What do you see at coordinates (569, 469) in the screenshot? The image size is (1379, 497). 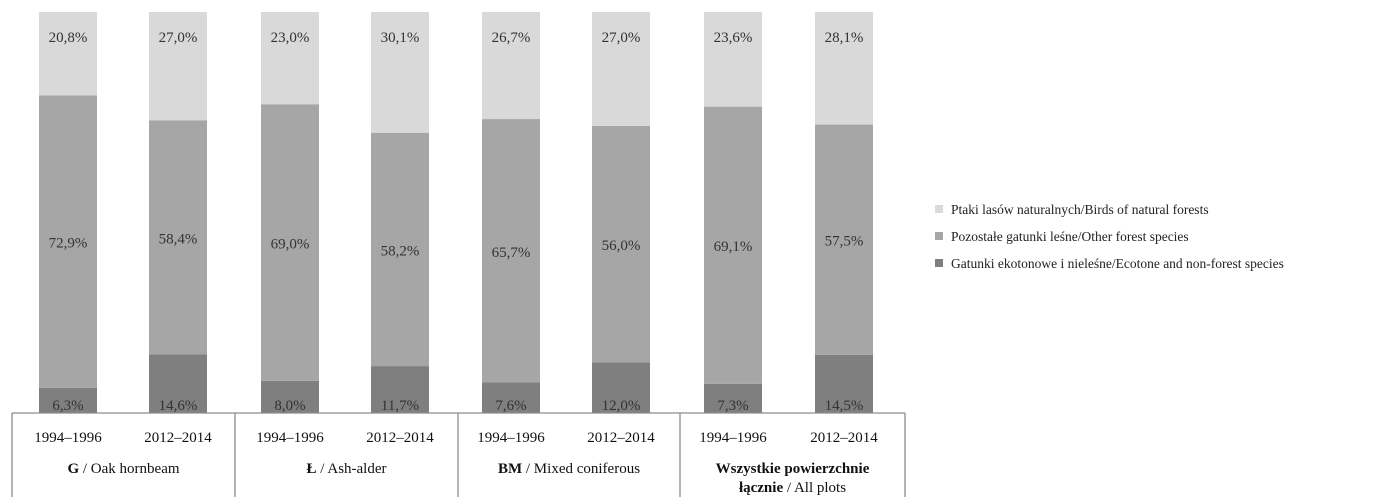 I see `group-label-2: BM / Mixed coniferous` at bounding box center [569, 469].